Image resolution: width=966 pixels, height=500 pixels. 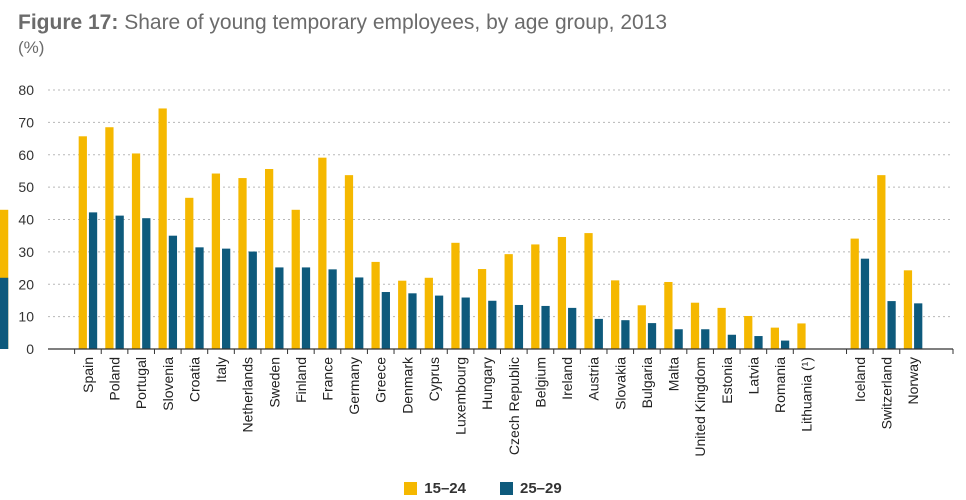 What do you see at coordinates (26, 252) in the screenshot?
I see `y-tick-label: 30` at bounding box center [26, 252].